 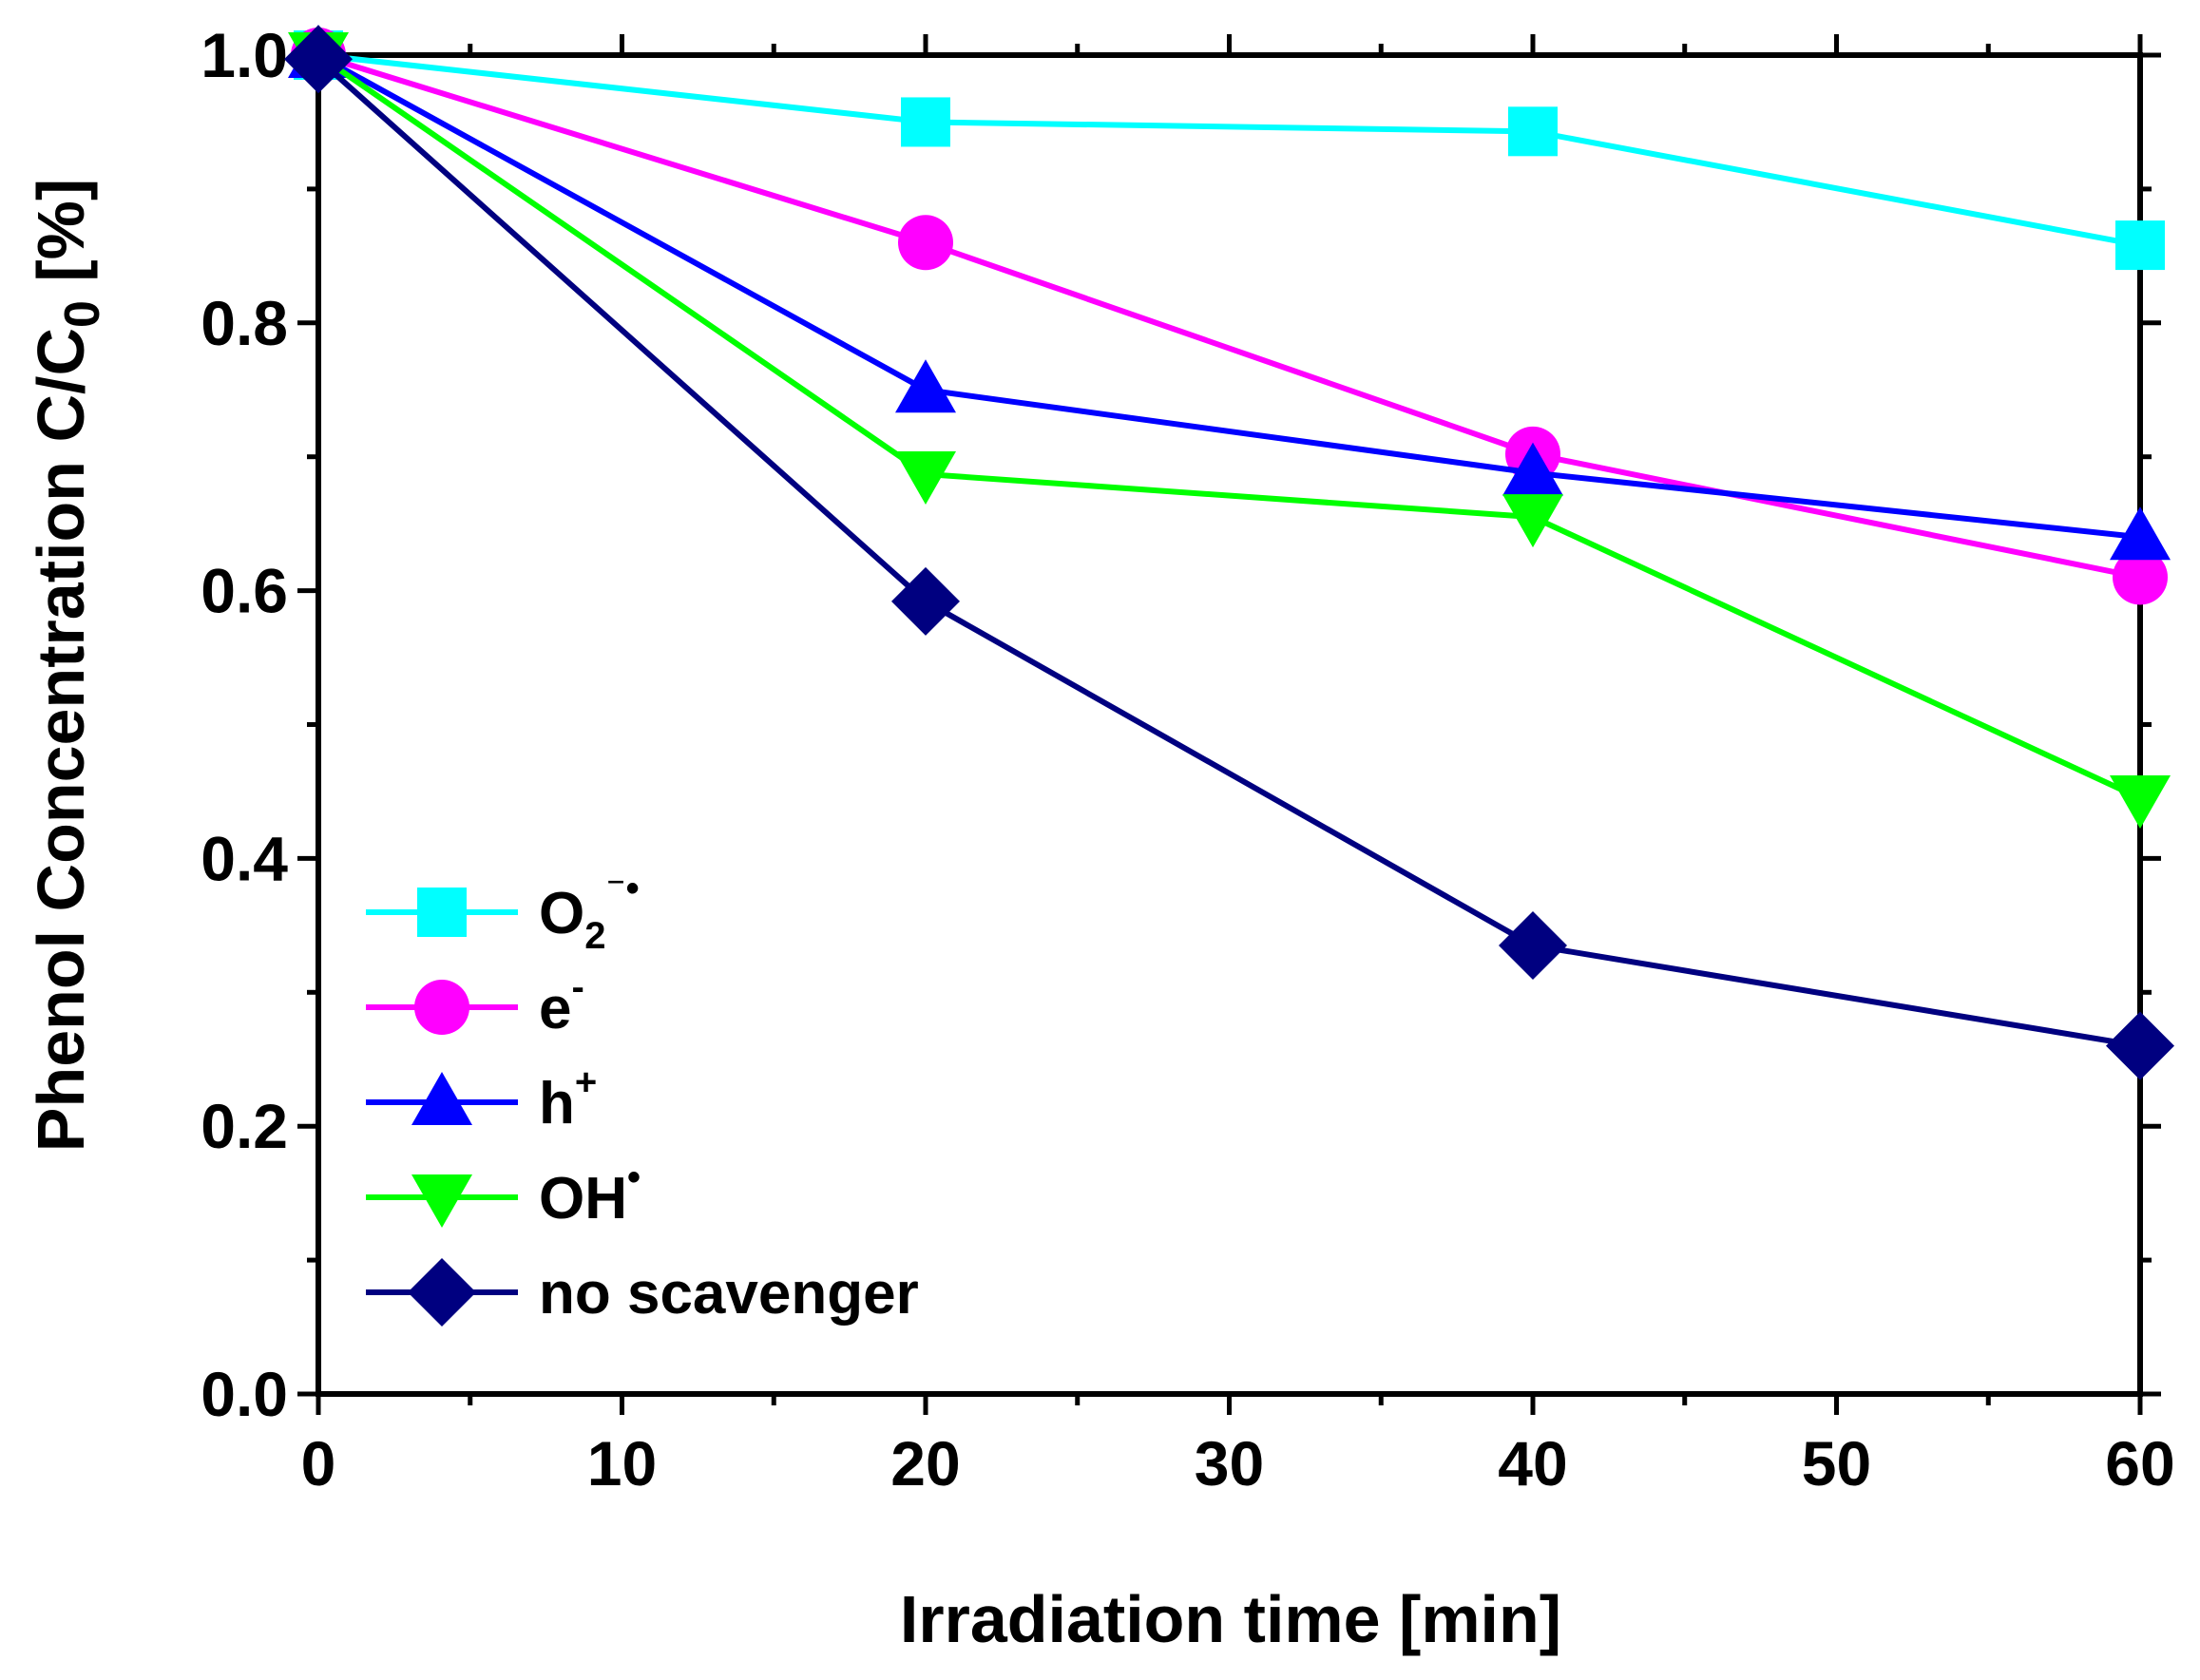 What do you see at coordinates (67, 665) in the screenshot?
I see `y-axis-title: Phenol Concentration C/C0 [%]` at bounding box center [67, 665].